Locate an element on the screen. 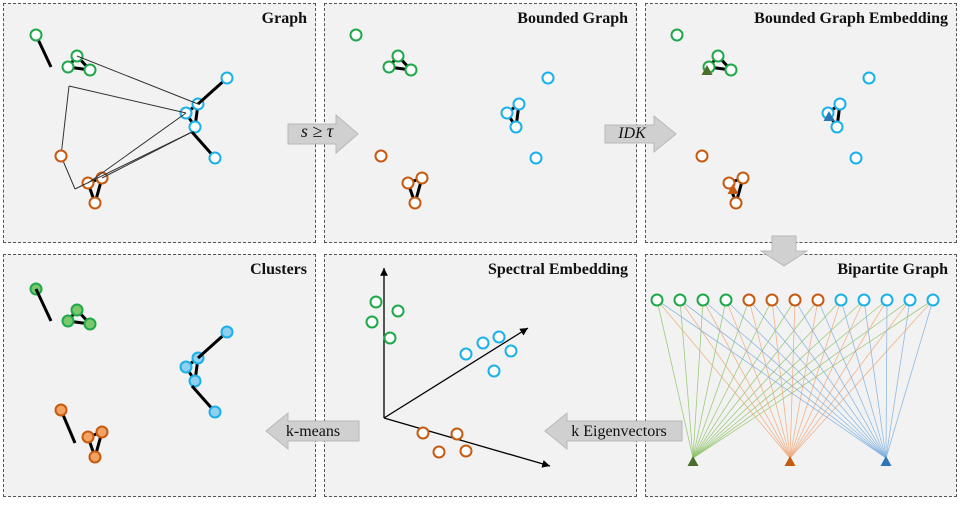  kmeans-label: k-means is located at coordinates (313, 431).